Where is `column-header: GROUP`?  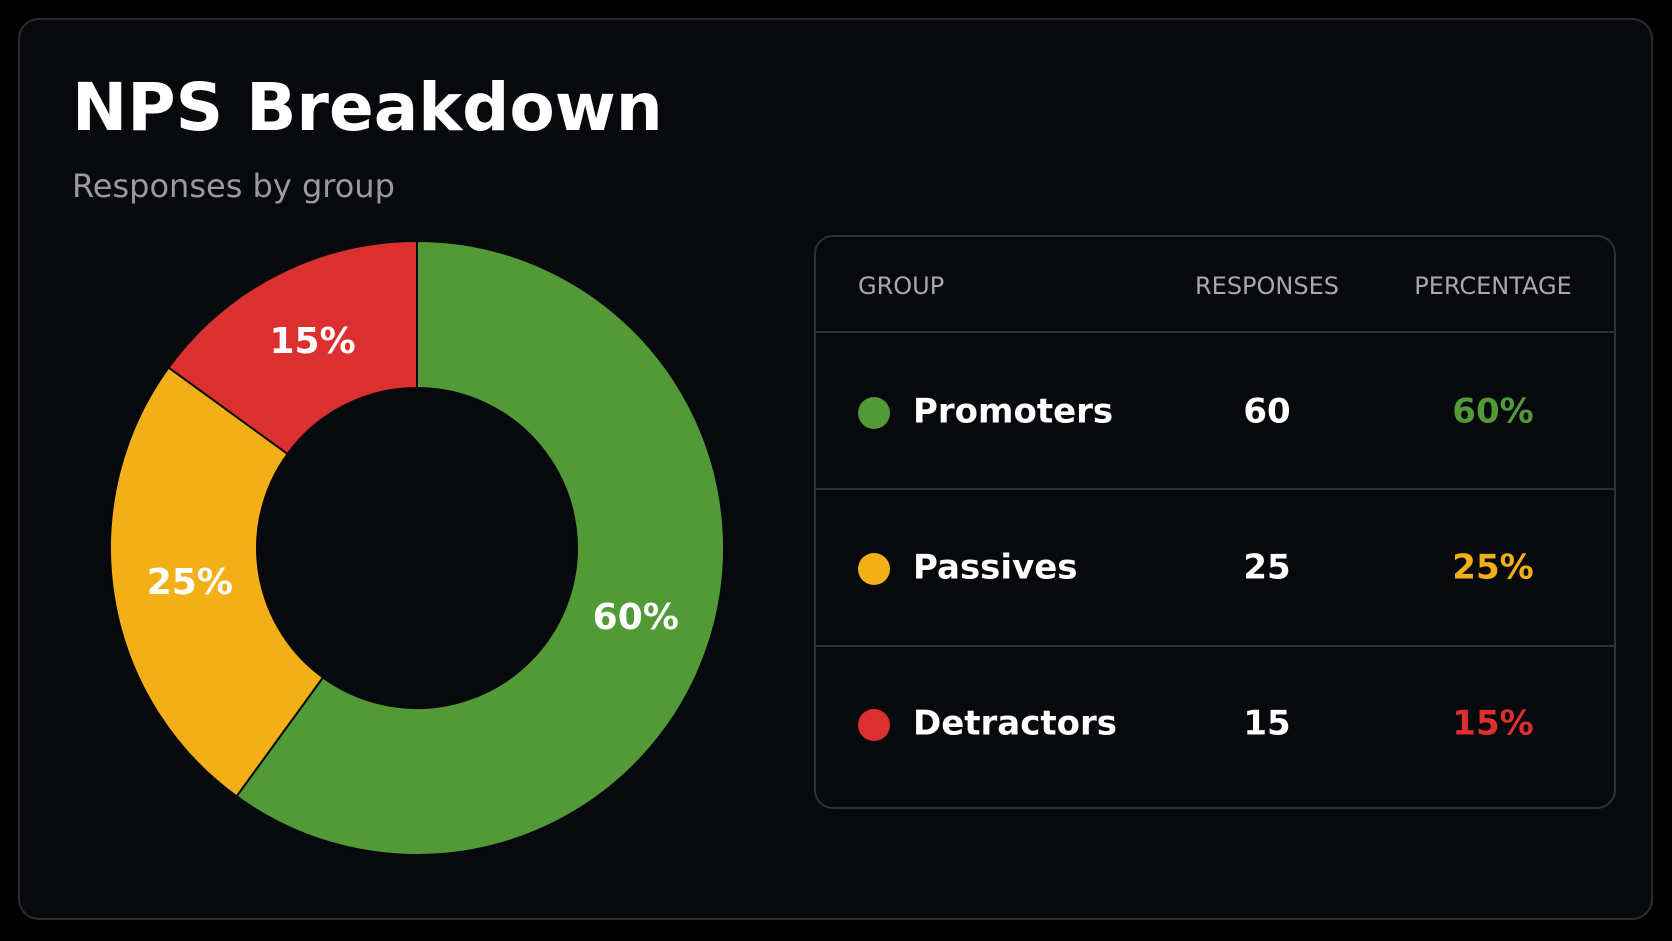 column-header: GROUP is located at coordinates (901, 286).